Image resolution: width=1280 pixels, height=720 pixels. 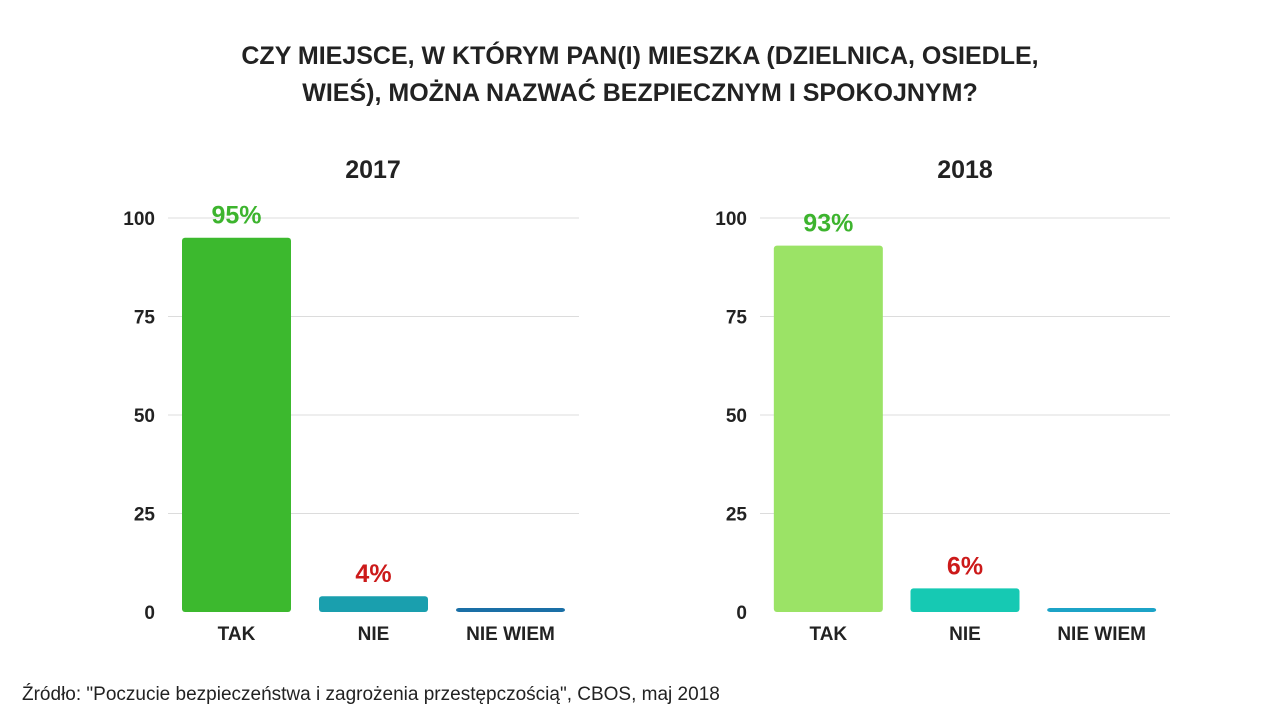 I want to click on chart-0-value-label-0: 95%, so click(x=236, y=216).